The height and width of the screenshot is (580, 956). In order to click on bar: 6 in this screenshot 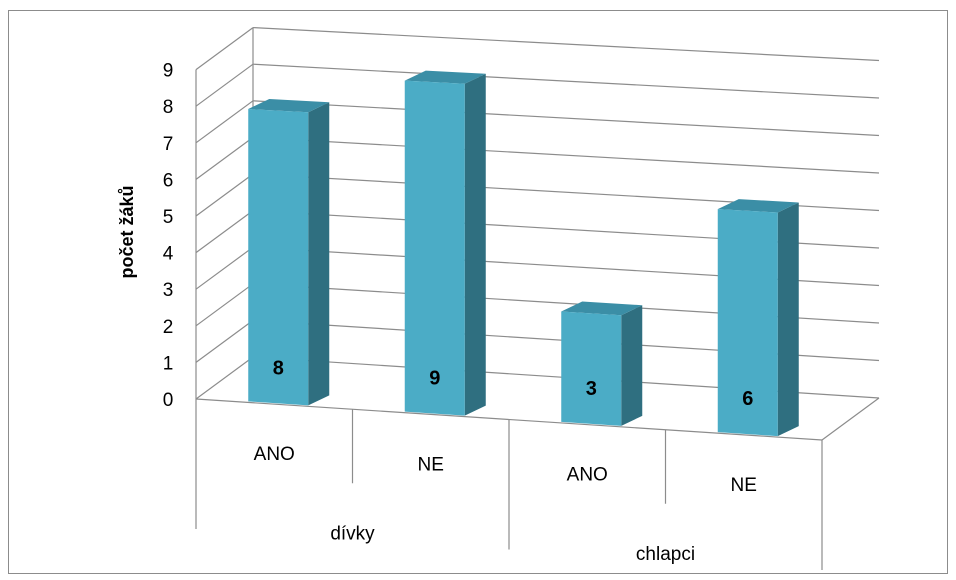, I will do `click(758, 318)`.